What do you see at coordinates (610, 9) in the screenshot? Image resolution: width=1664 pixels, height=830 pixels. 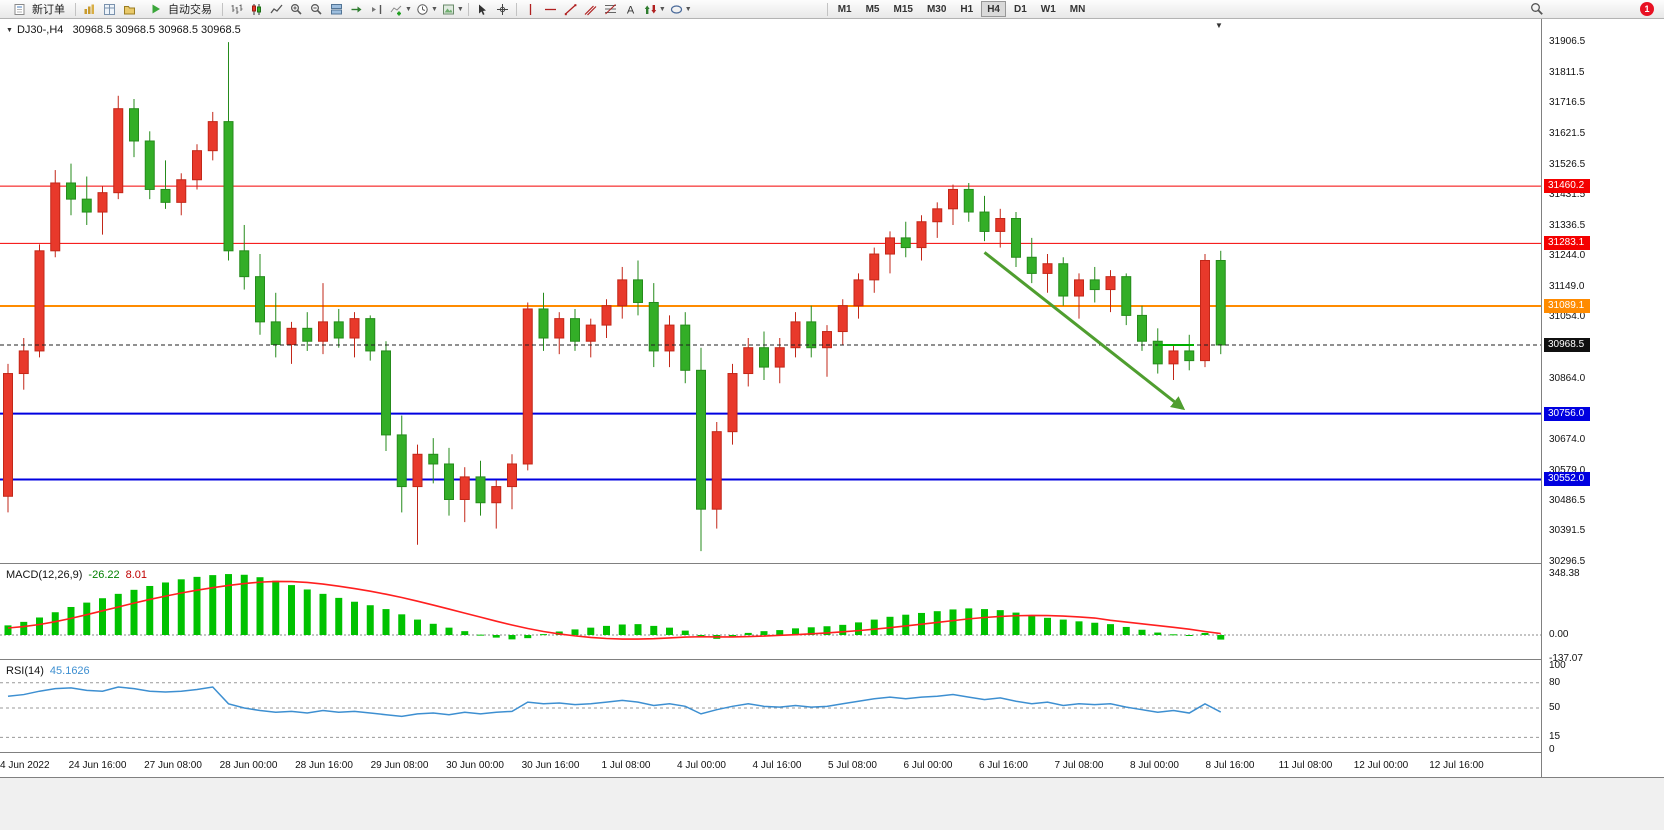 I see `fibonacci-tool-icon` at bounding box center [610, 9].